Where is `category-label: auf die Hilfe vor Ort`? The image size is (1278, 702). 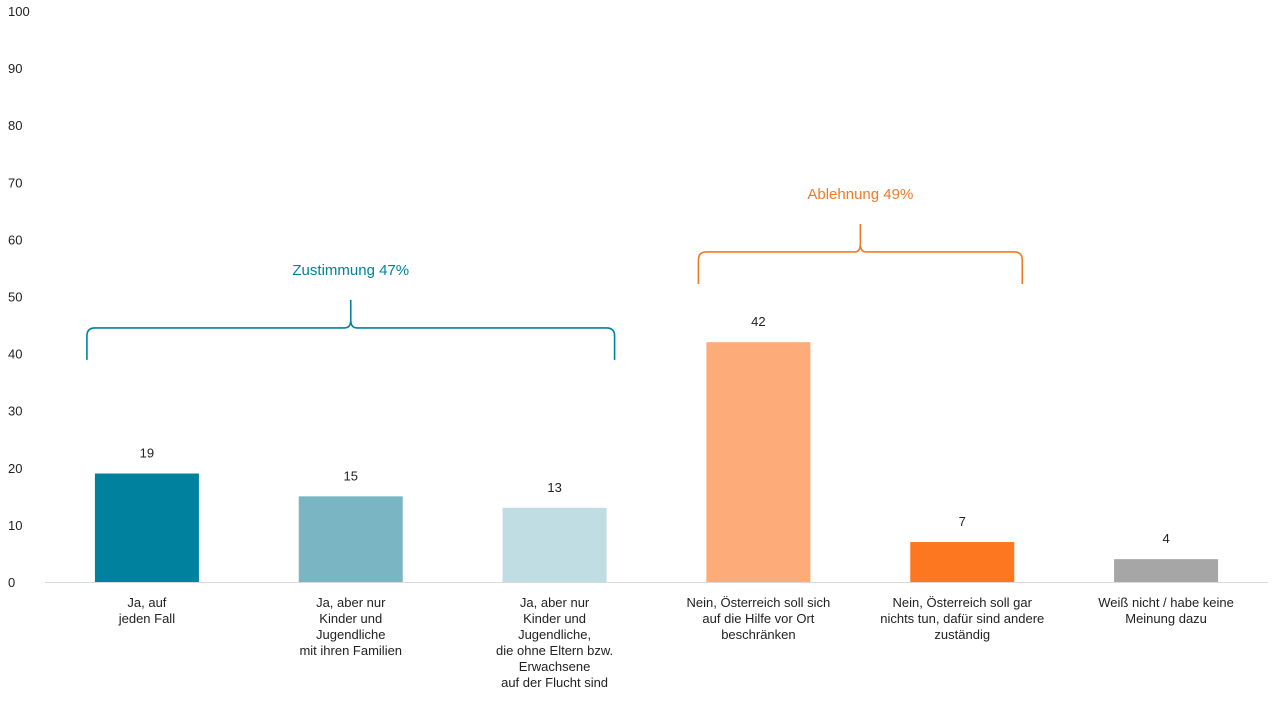
category-label: auf die Hilfe vor Ort is located at coordinates (758, 618).